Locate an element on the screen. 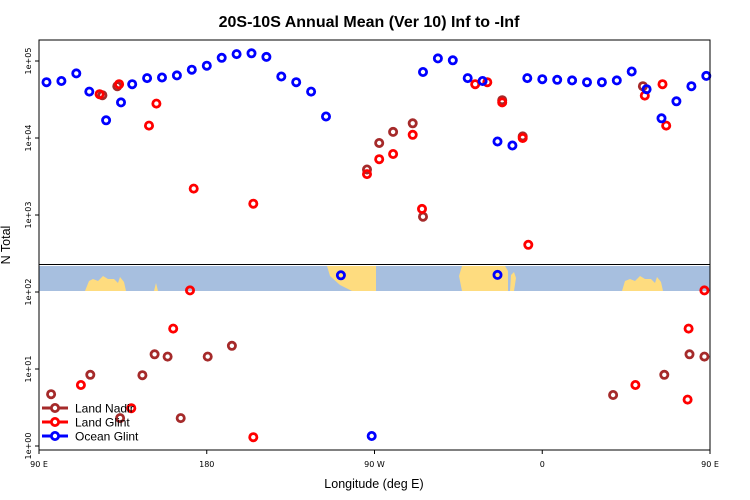 Image resolution: width=750 pixels, height=500 pixels. x-tick-label: 90 W is located at coordinates (374, 464).